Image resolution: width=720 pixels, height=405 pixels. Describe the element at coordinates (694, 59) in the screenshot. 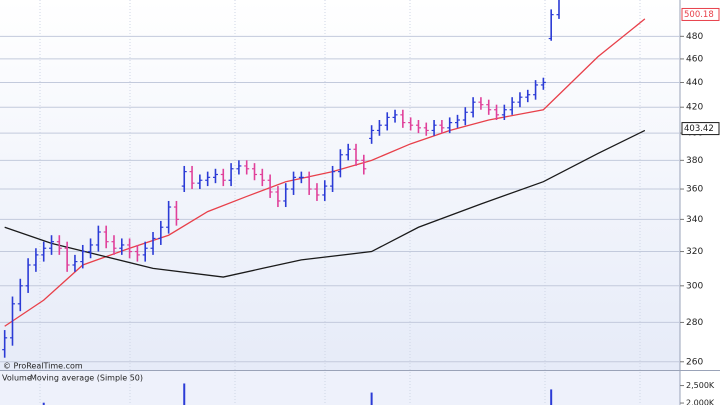

I see `y-tick-label: 460` at that location.